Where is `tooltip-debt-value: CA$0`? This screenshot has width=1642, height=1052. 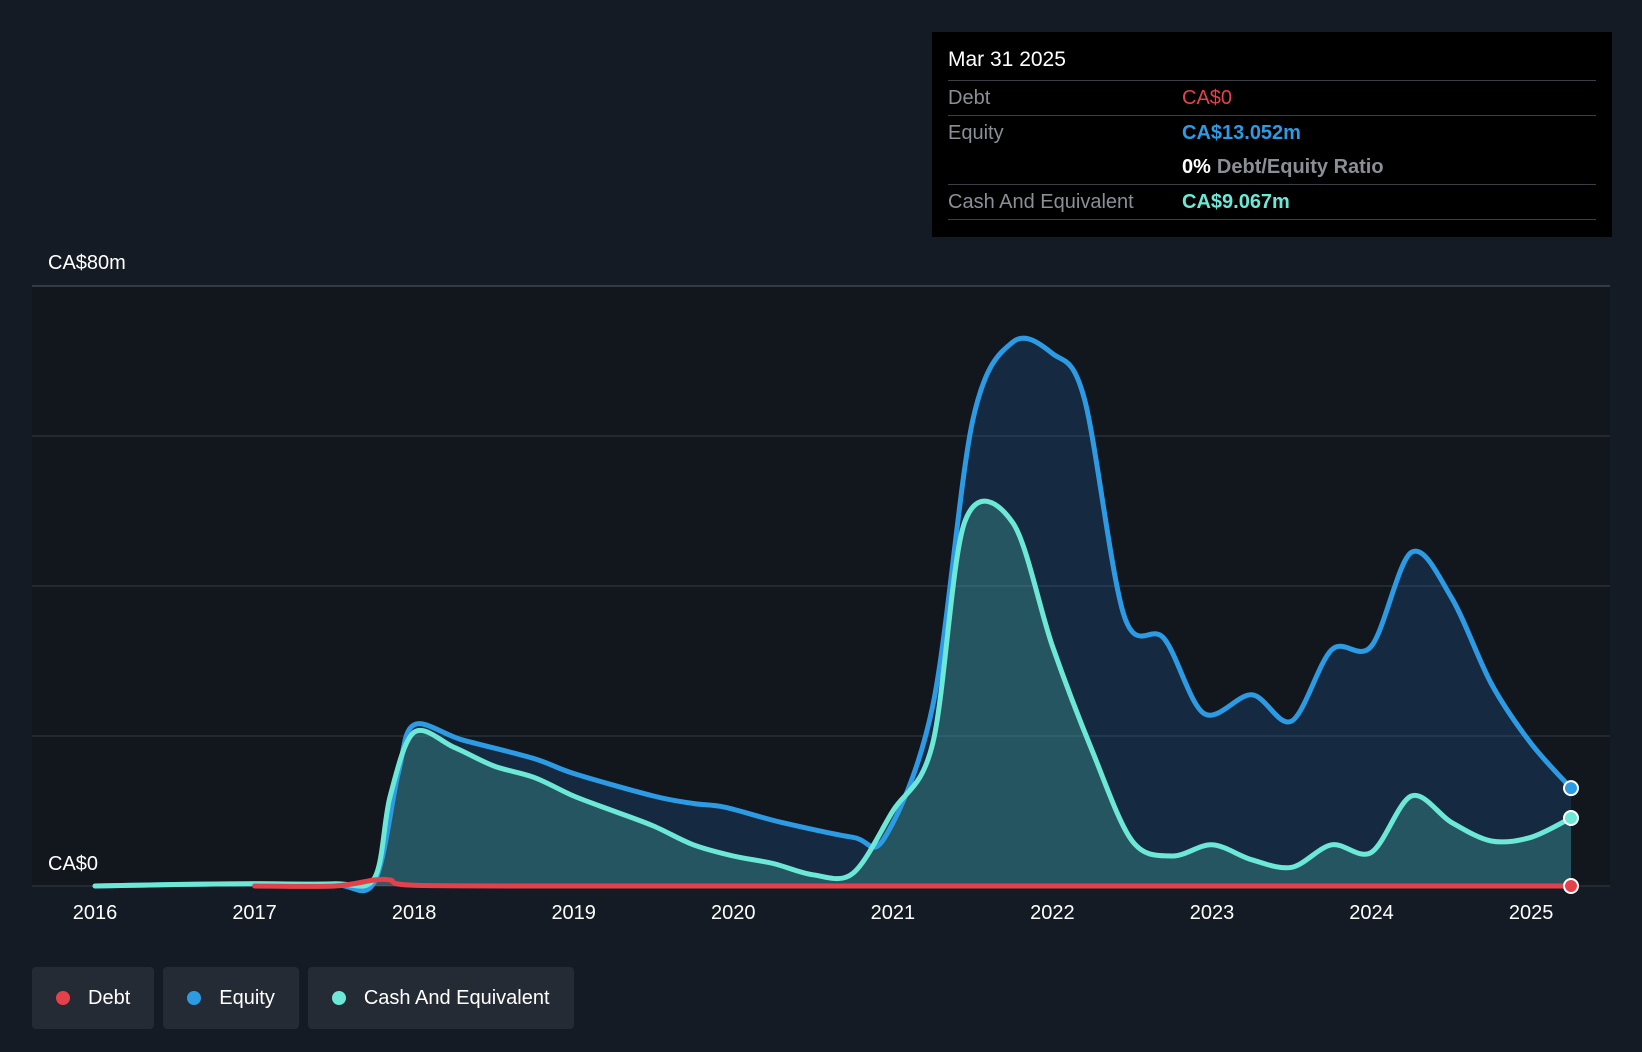 tooltip-debt-value: CA$0 is located at coordinates (1207, 97).